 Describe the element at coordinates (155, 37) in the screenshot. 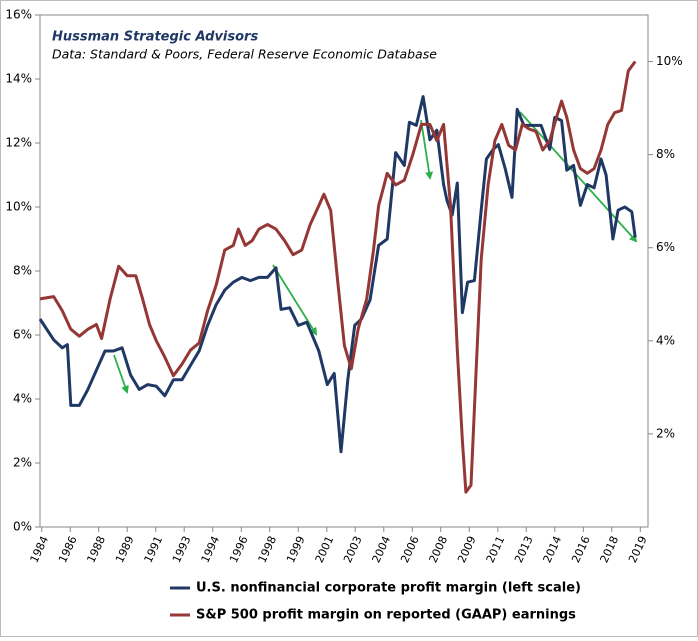

I see `chart-title: Hussman Strategic Advisors` at that location.